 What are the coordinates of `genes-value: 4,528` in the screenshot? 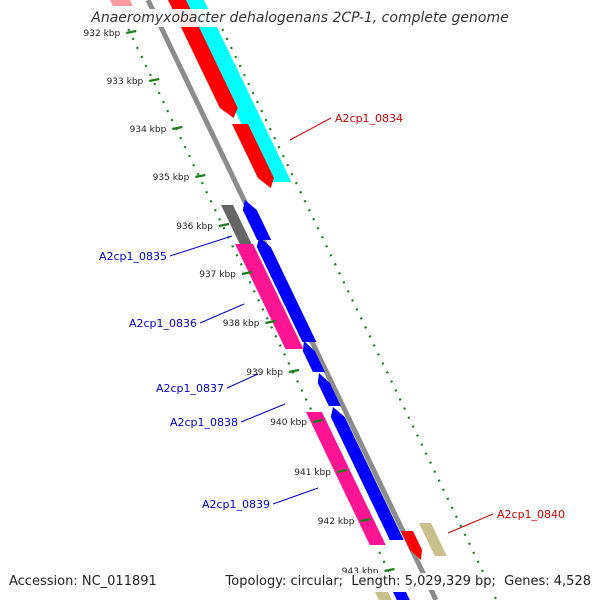 It's located at (572, 581).